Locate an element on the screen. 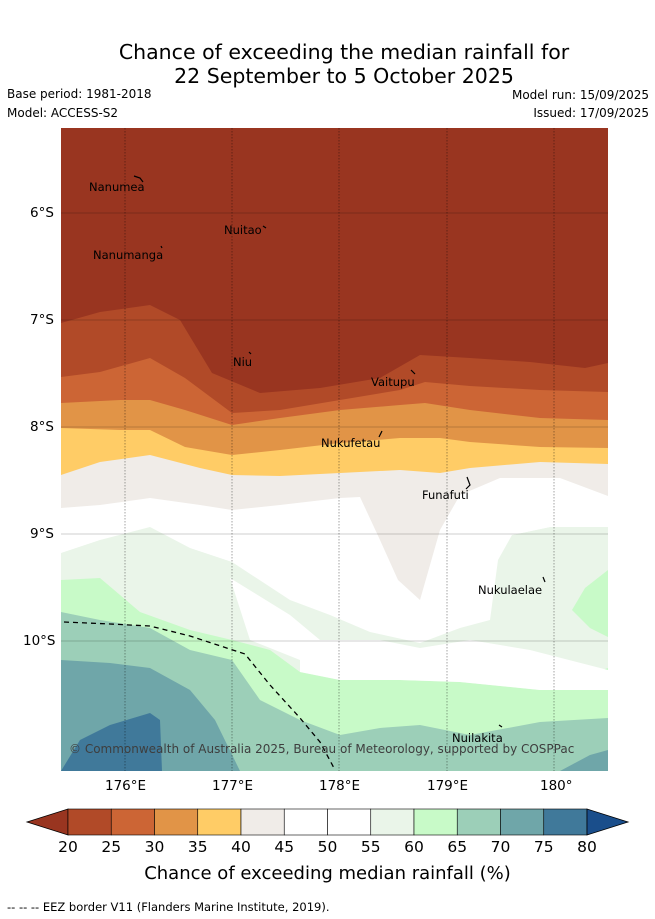 This screenshot has width=655, height=919. colorbar-label: 20 is located at coordinates (68, 847).